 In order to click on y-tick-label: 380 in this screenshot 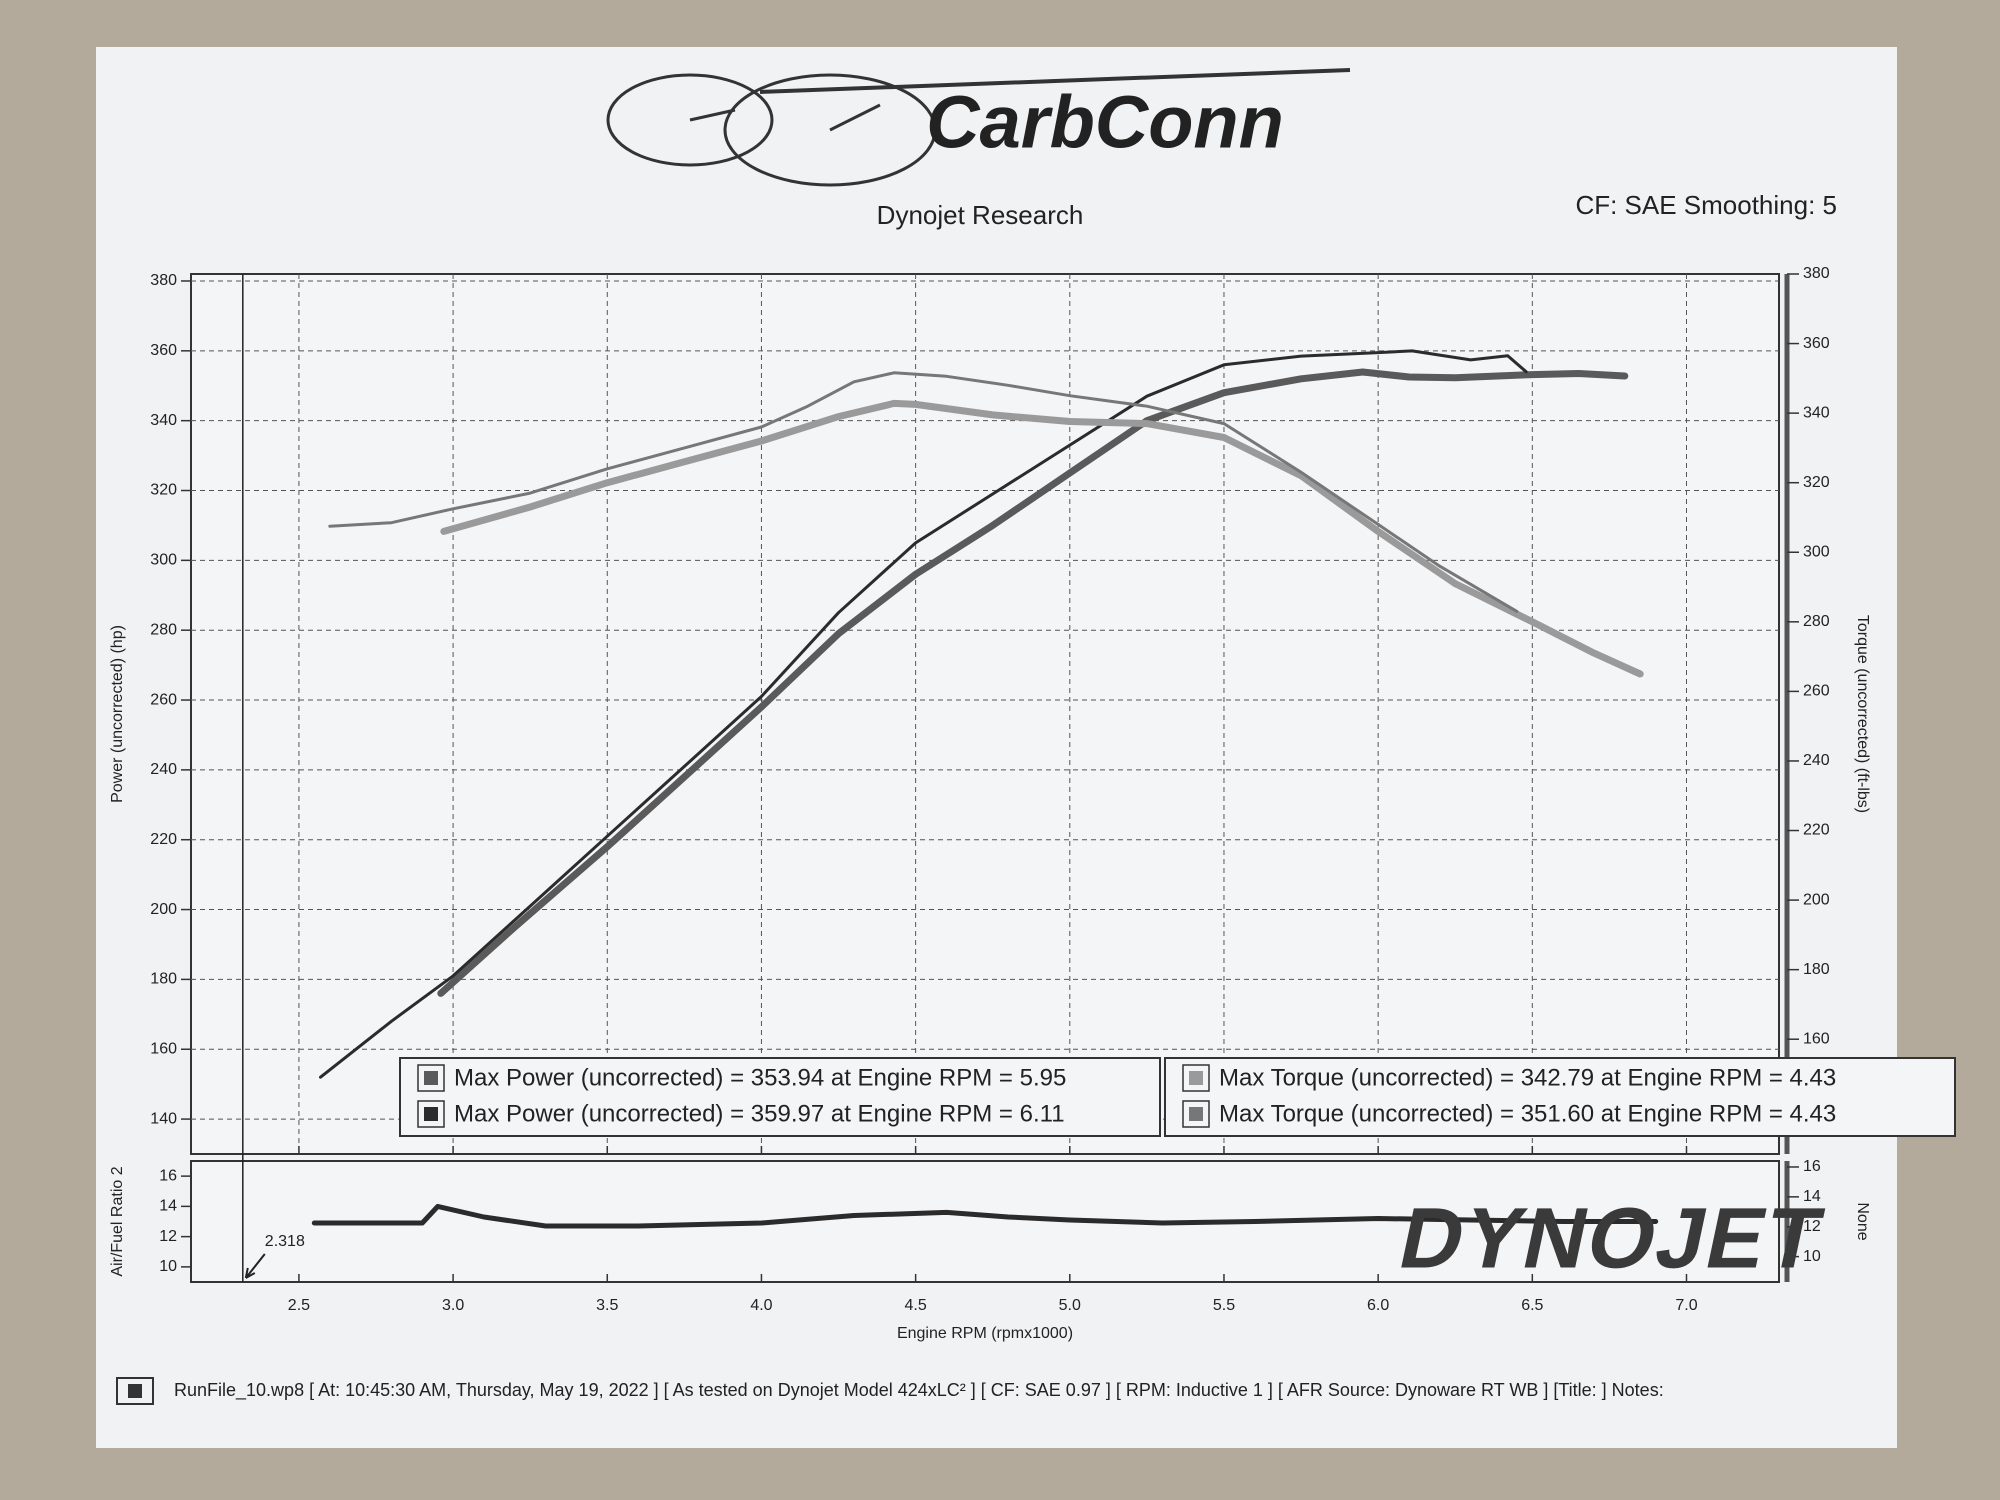, I will do `click(163, 280)`.